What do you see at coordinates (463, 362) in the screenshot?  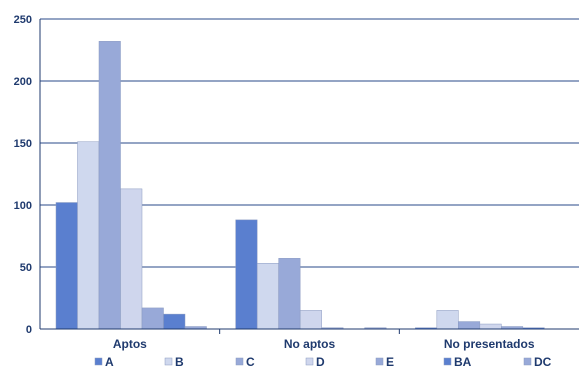 I see `legend-label-ba: BA` at bounding box center [463, 362].